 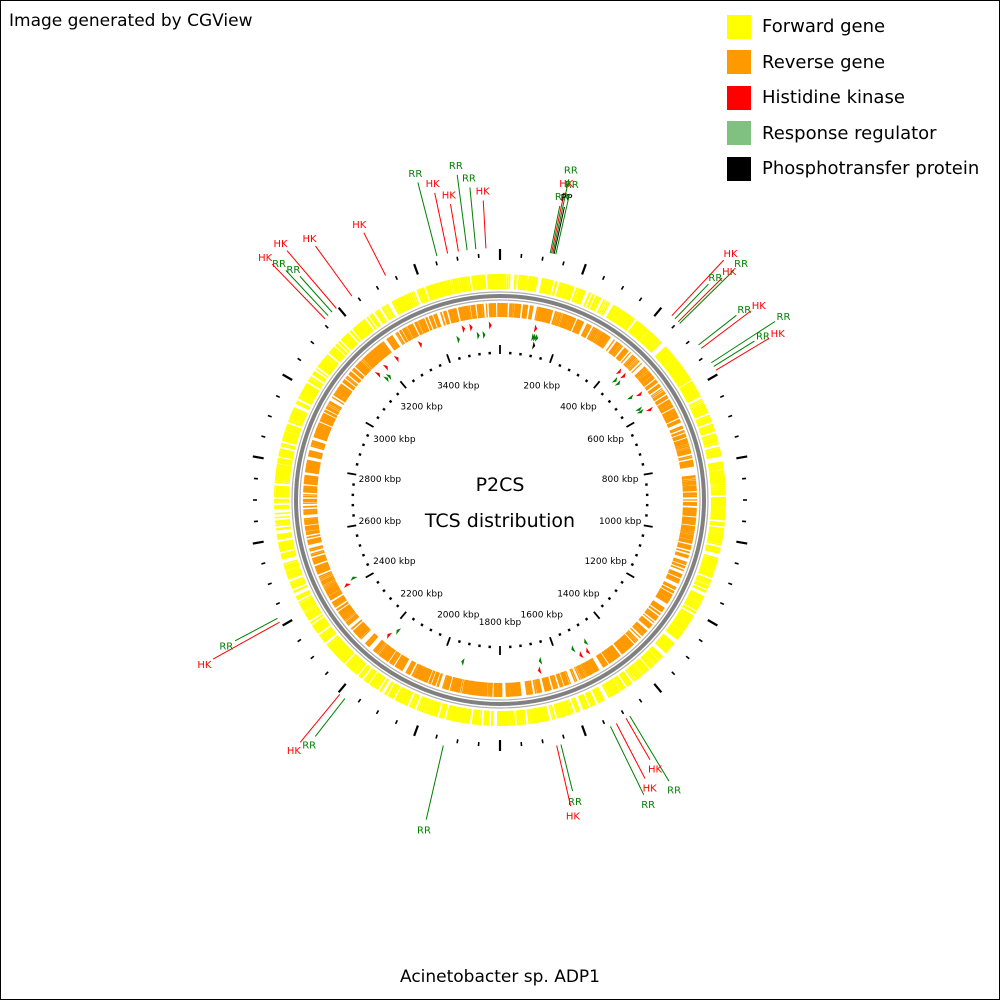 I want to click on tick-label: 600 kbp, so click(x=605, y=440).